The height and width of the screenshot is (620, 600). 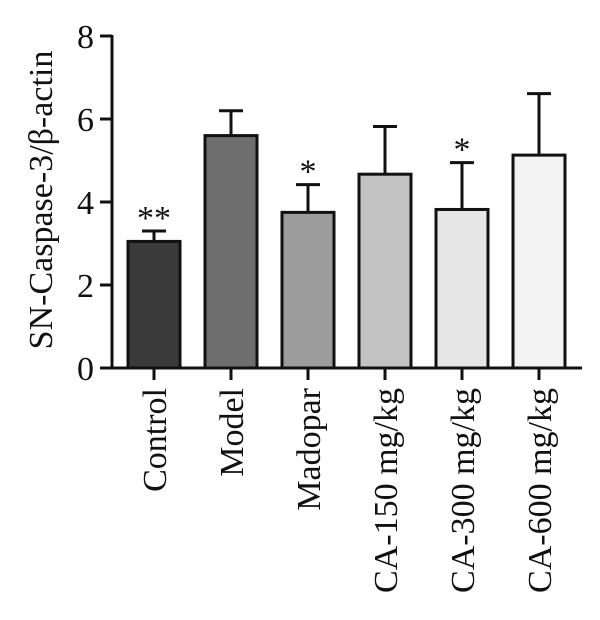 I want to click on x-tick-label: Control, so click(x=155, y=440).